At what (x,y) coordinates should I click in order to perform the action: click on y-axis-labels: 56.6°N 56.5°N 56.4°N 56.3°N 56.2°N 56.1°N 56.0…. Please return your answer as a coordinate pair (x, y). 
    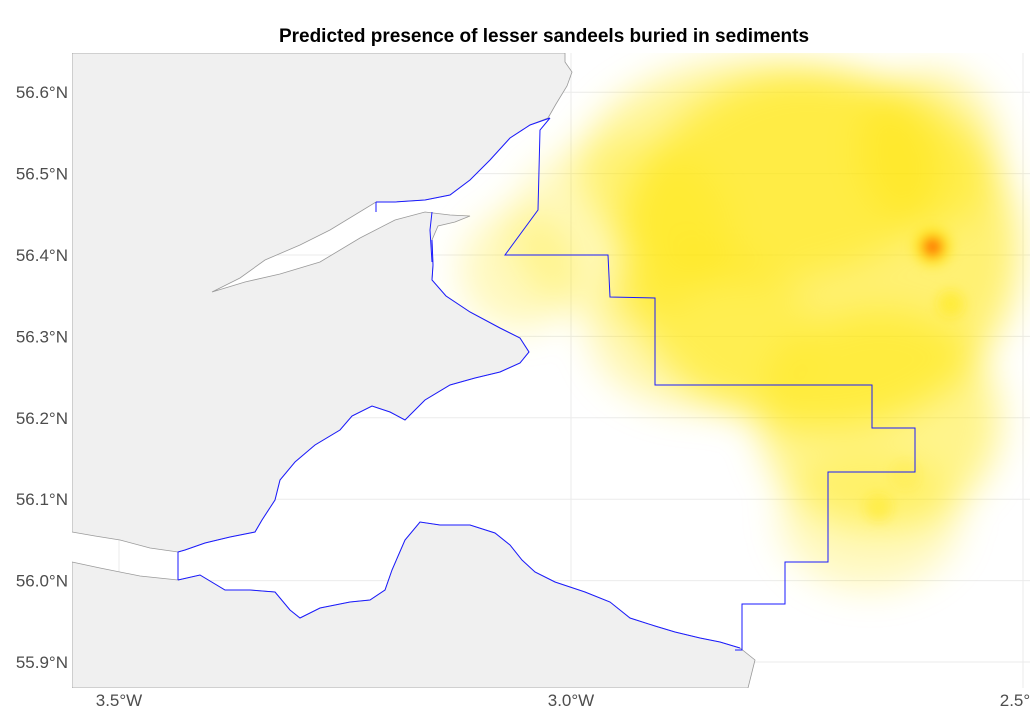
    Looking at the image, I should click on (42, 377).